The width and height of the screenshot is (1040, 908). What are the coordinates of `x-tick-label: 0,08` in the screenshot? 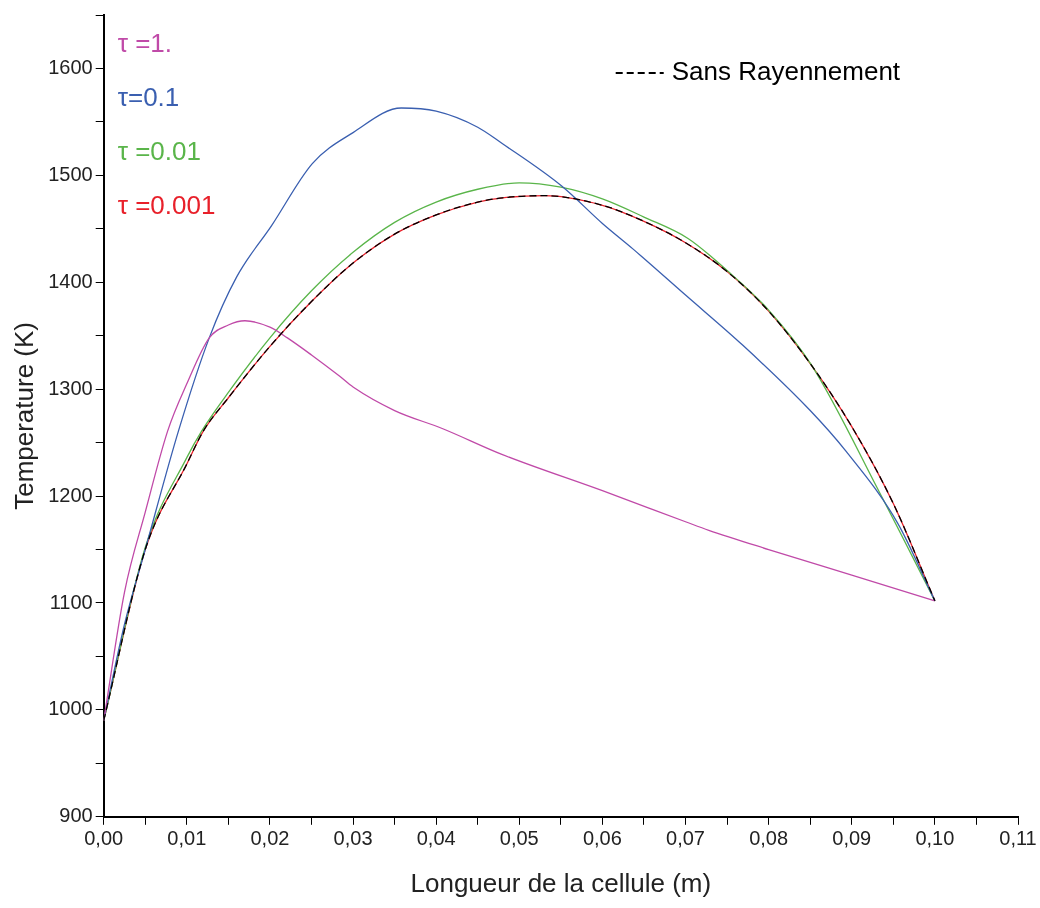 It's located at (769, 838).